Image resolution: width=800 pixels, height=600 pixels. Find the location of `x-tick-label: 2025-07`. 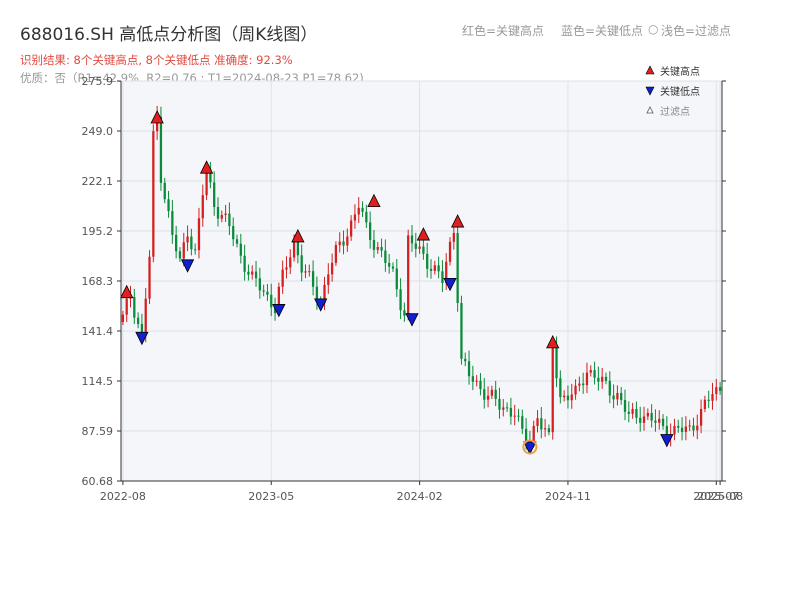

x-tick-label: 2025-07 is located at coordinates (716, 496).